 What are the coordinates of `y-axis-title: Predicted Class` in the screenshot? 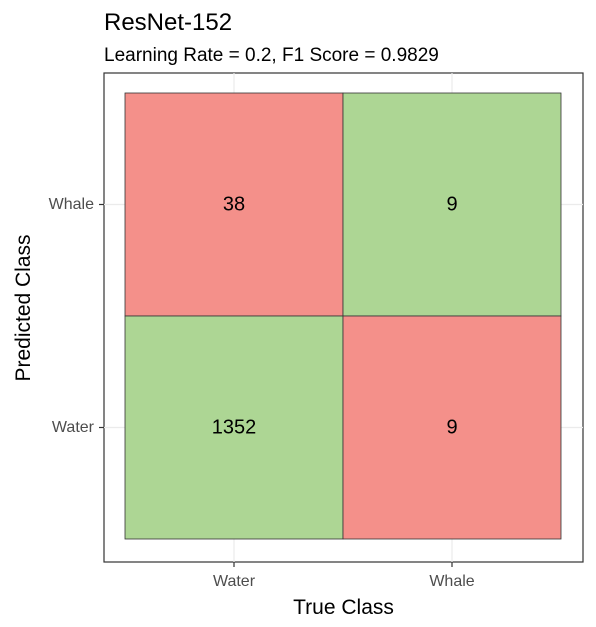 It's located at (23, 307).